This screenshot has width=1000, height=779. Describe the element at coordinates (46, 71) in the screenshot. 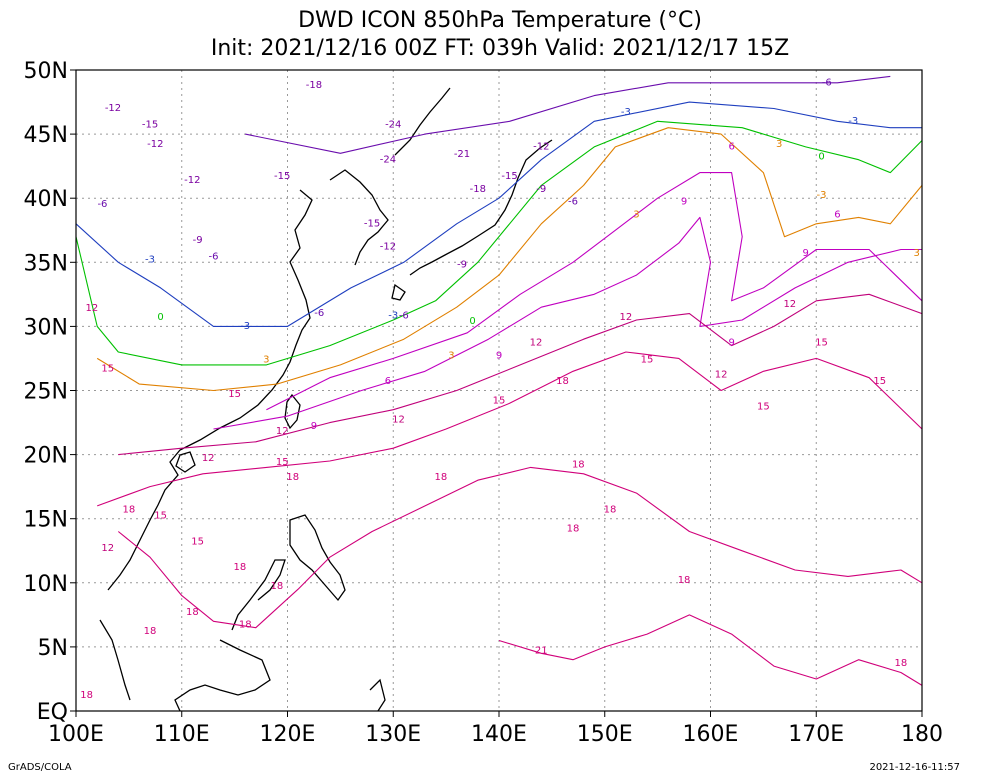

I see `y-tick-label: 50N` at that location.